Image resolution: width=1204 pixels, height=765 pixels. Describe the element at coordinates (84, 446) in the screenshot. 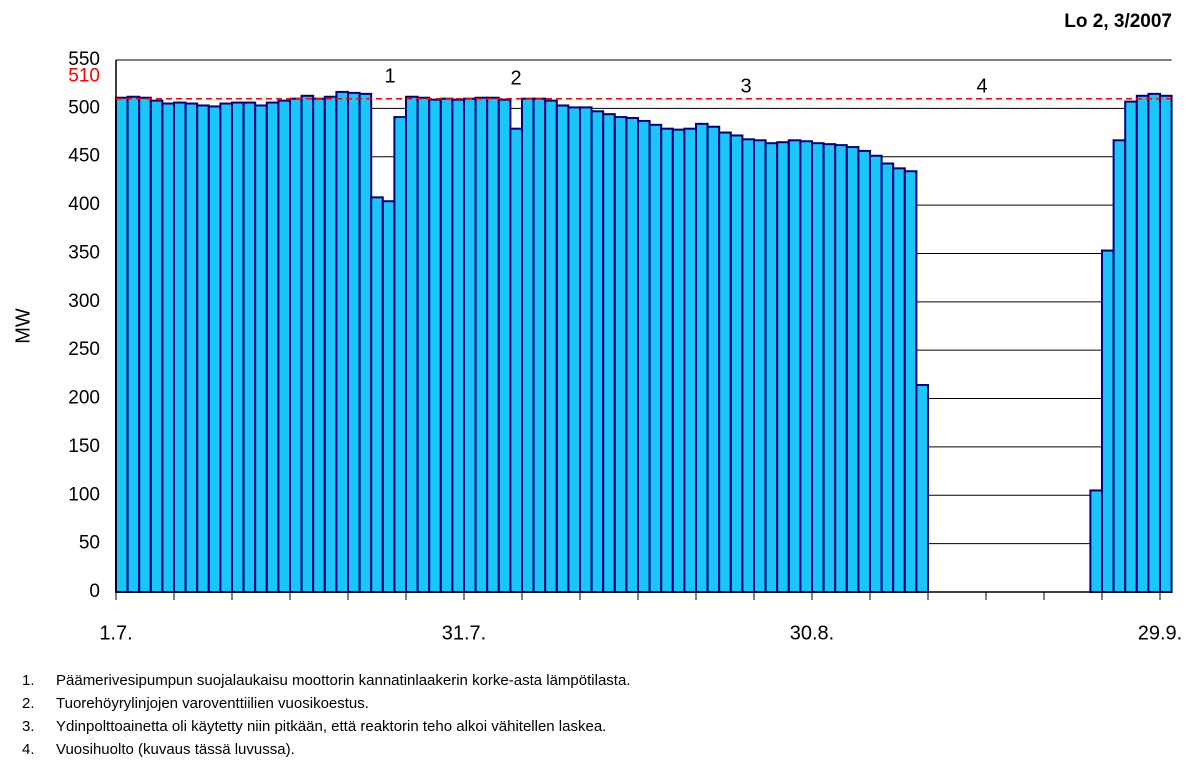

I see `y-tick-label: 150` at that location.